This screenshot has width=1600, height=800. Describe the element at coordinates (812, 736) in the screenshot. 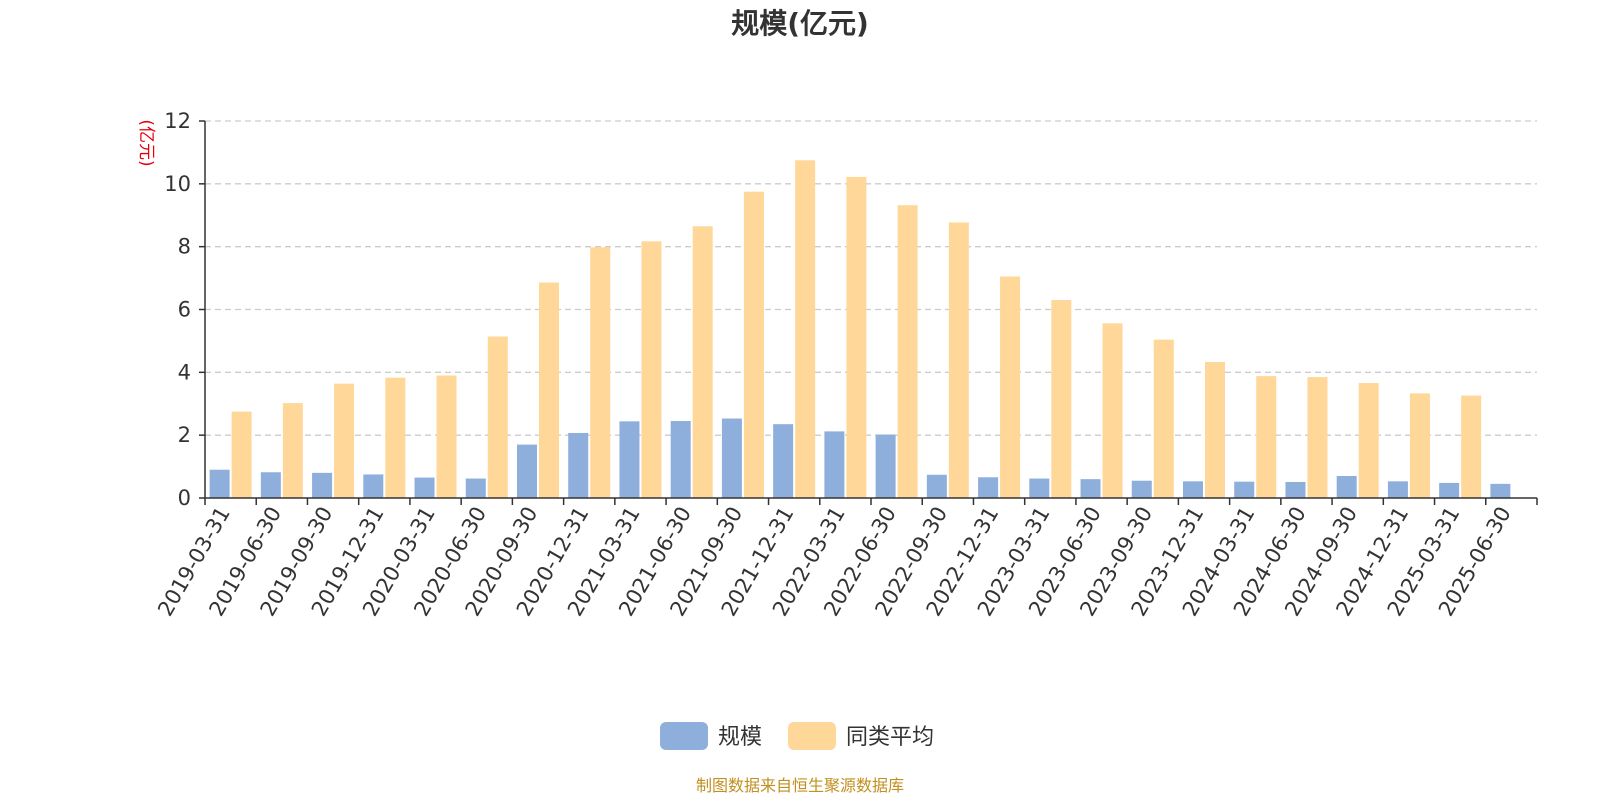

I see `legend-swatch-category-average` at that location.